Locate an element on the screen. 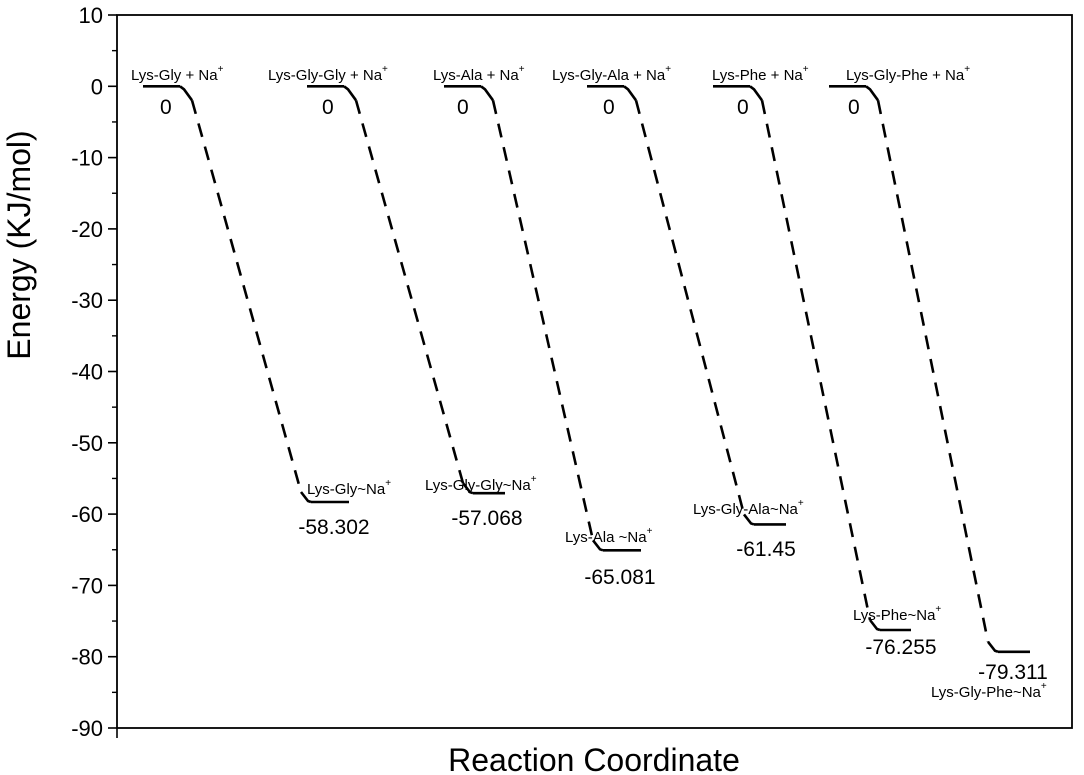 The width and height of the screenshot is (1084, 775). reactant-label: Lys-Gly-Phe + Na+ is located at coordinates (908, 74).